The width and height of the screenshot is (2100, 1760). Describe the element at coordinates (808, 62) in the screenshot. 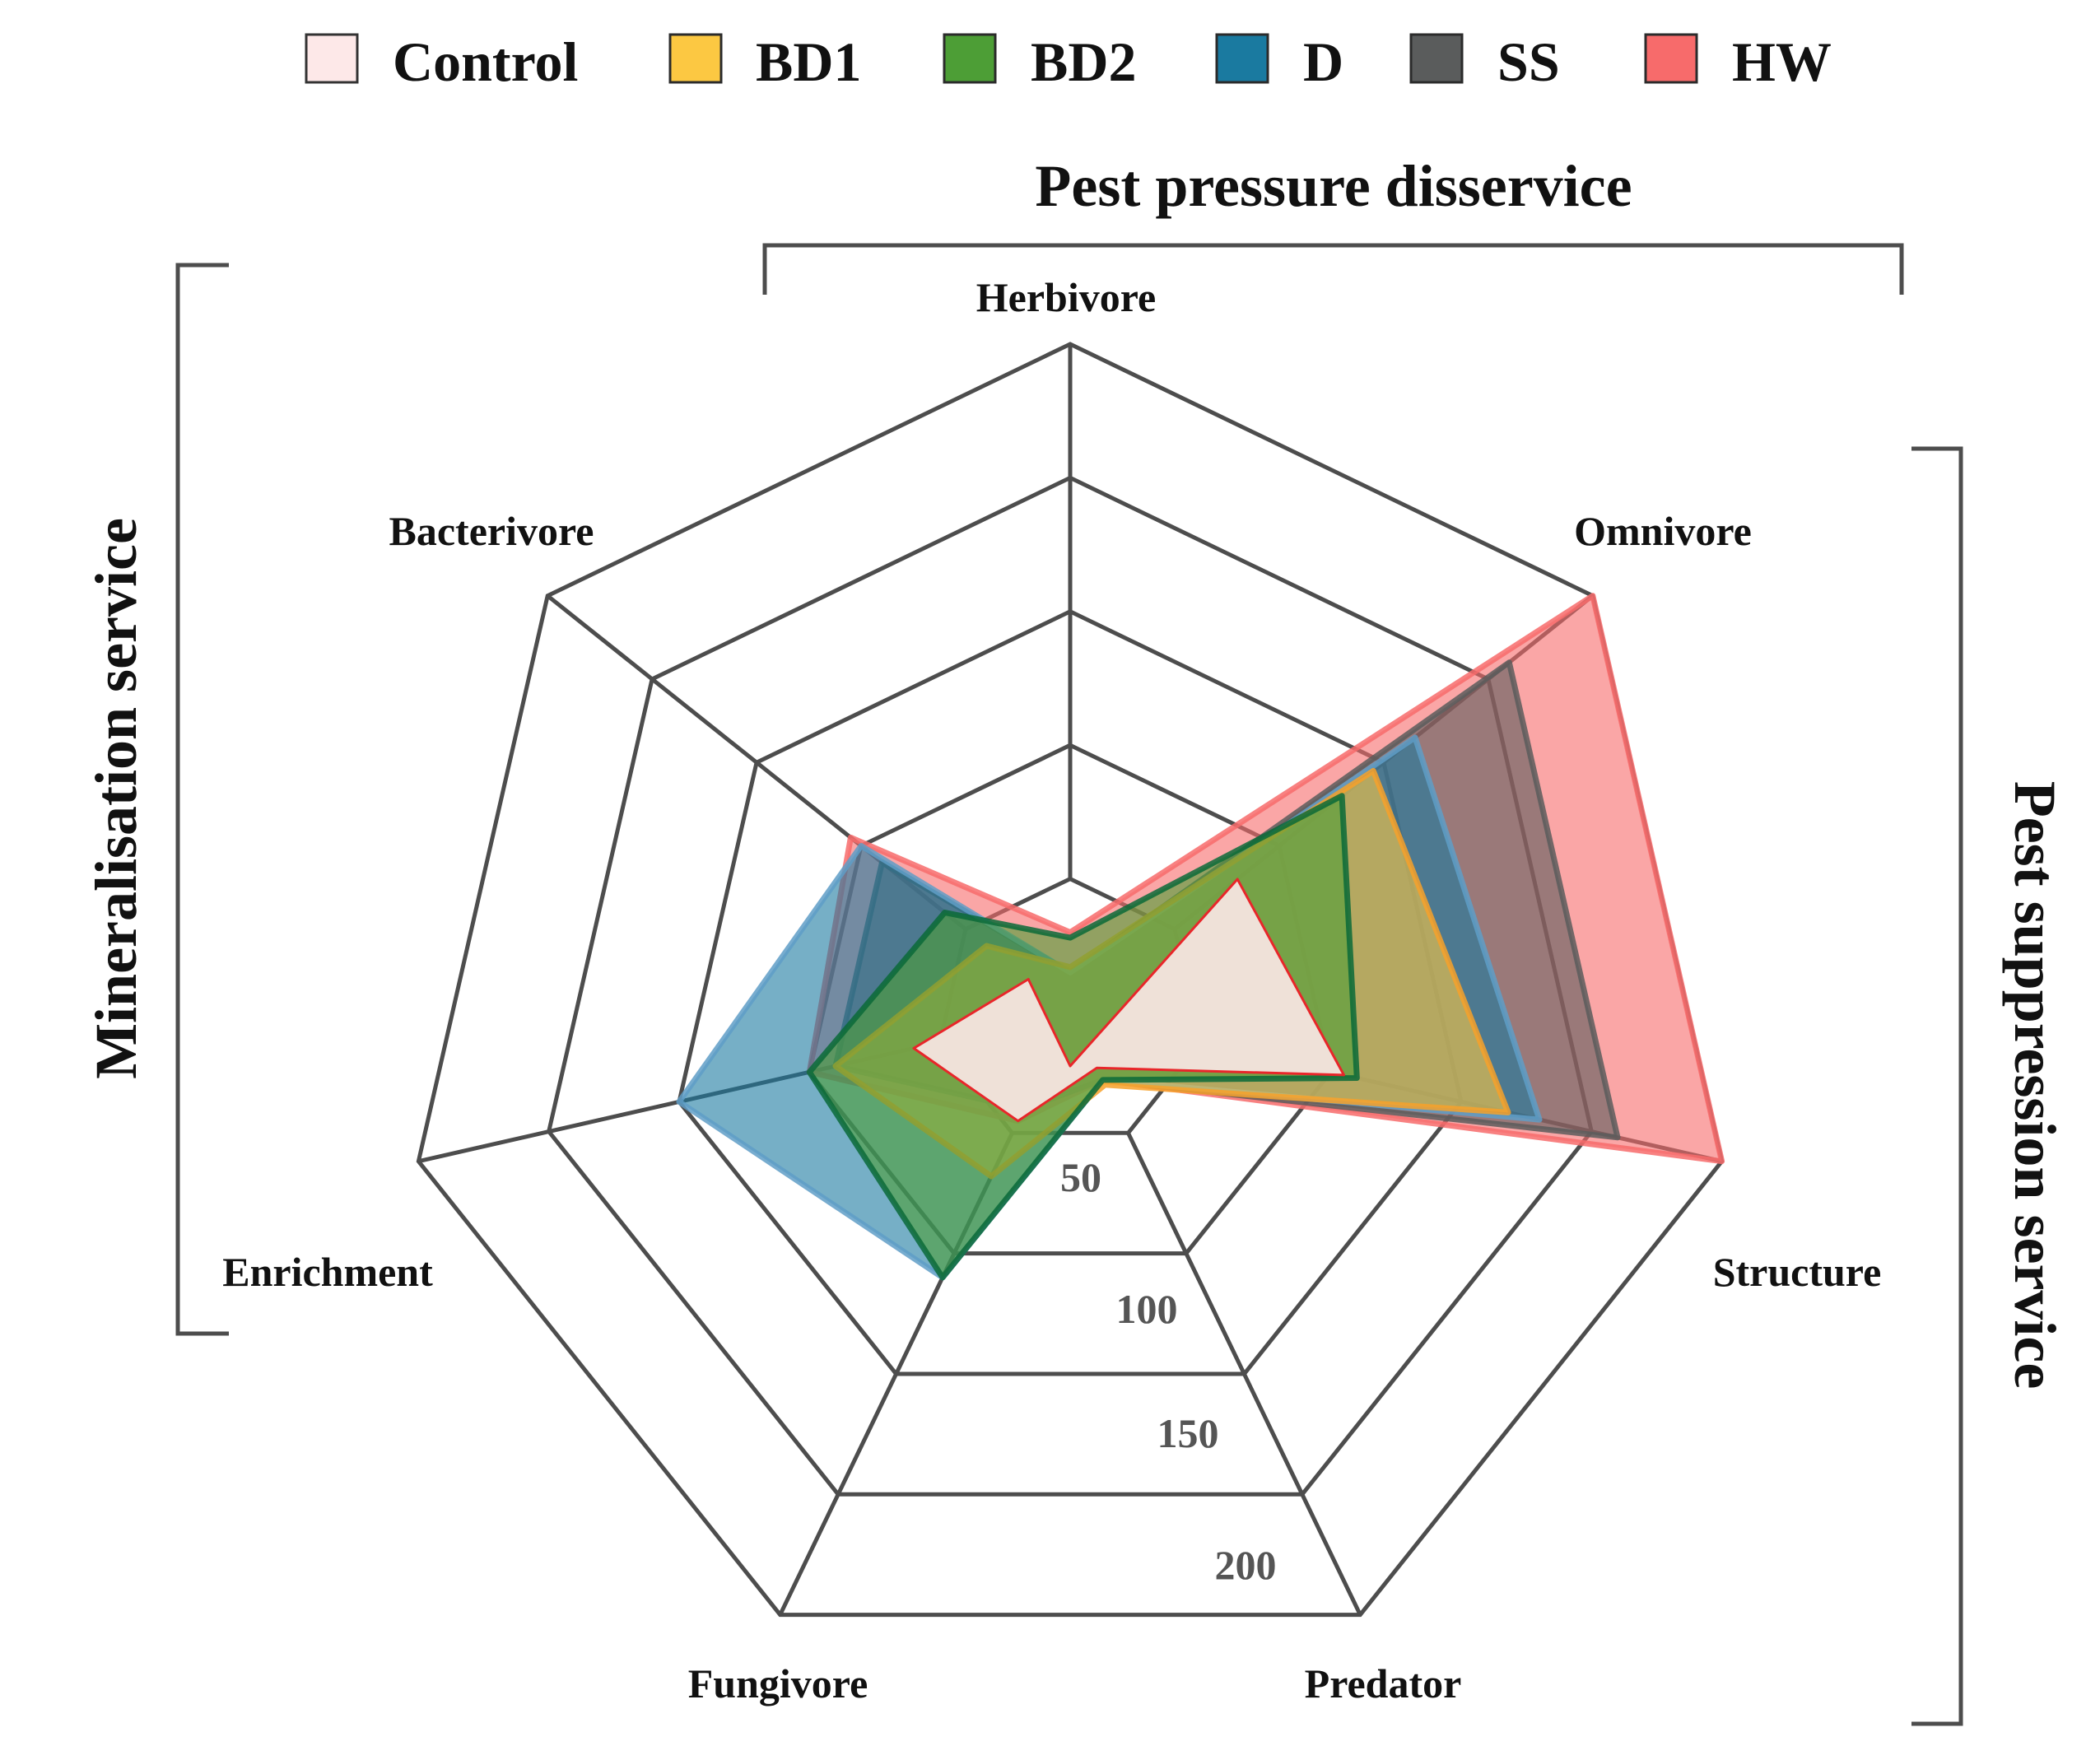

I see `legend-label-bd1: BD1` at that location.